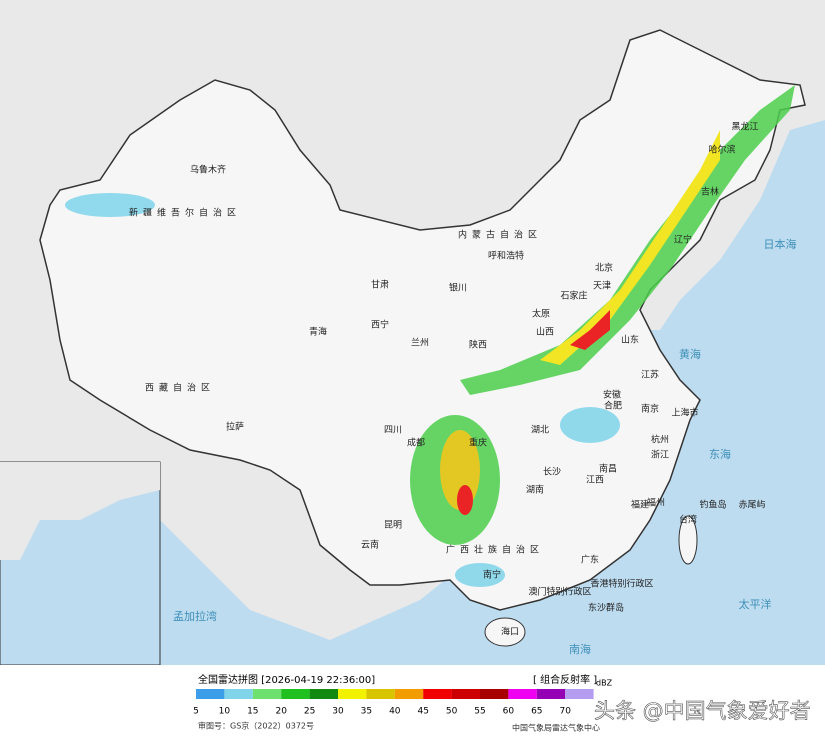  Describe the element at coordinates (235, 427) in the screenshot. I see `place-label: 拉萨` at that location.